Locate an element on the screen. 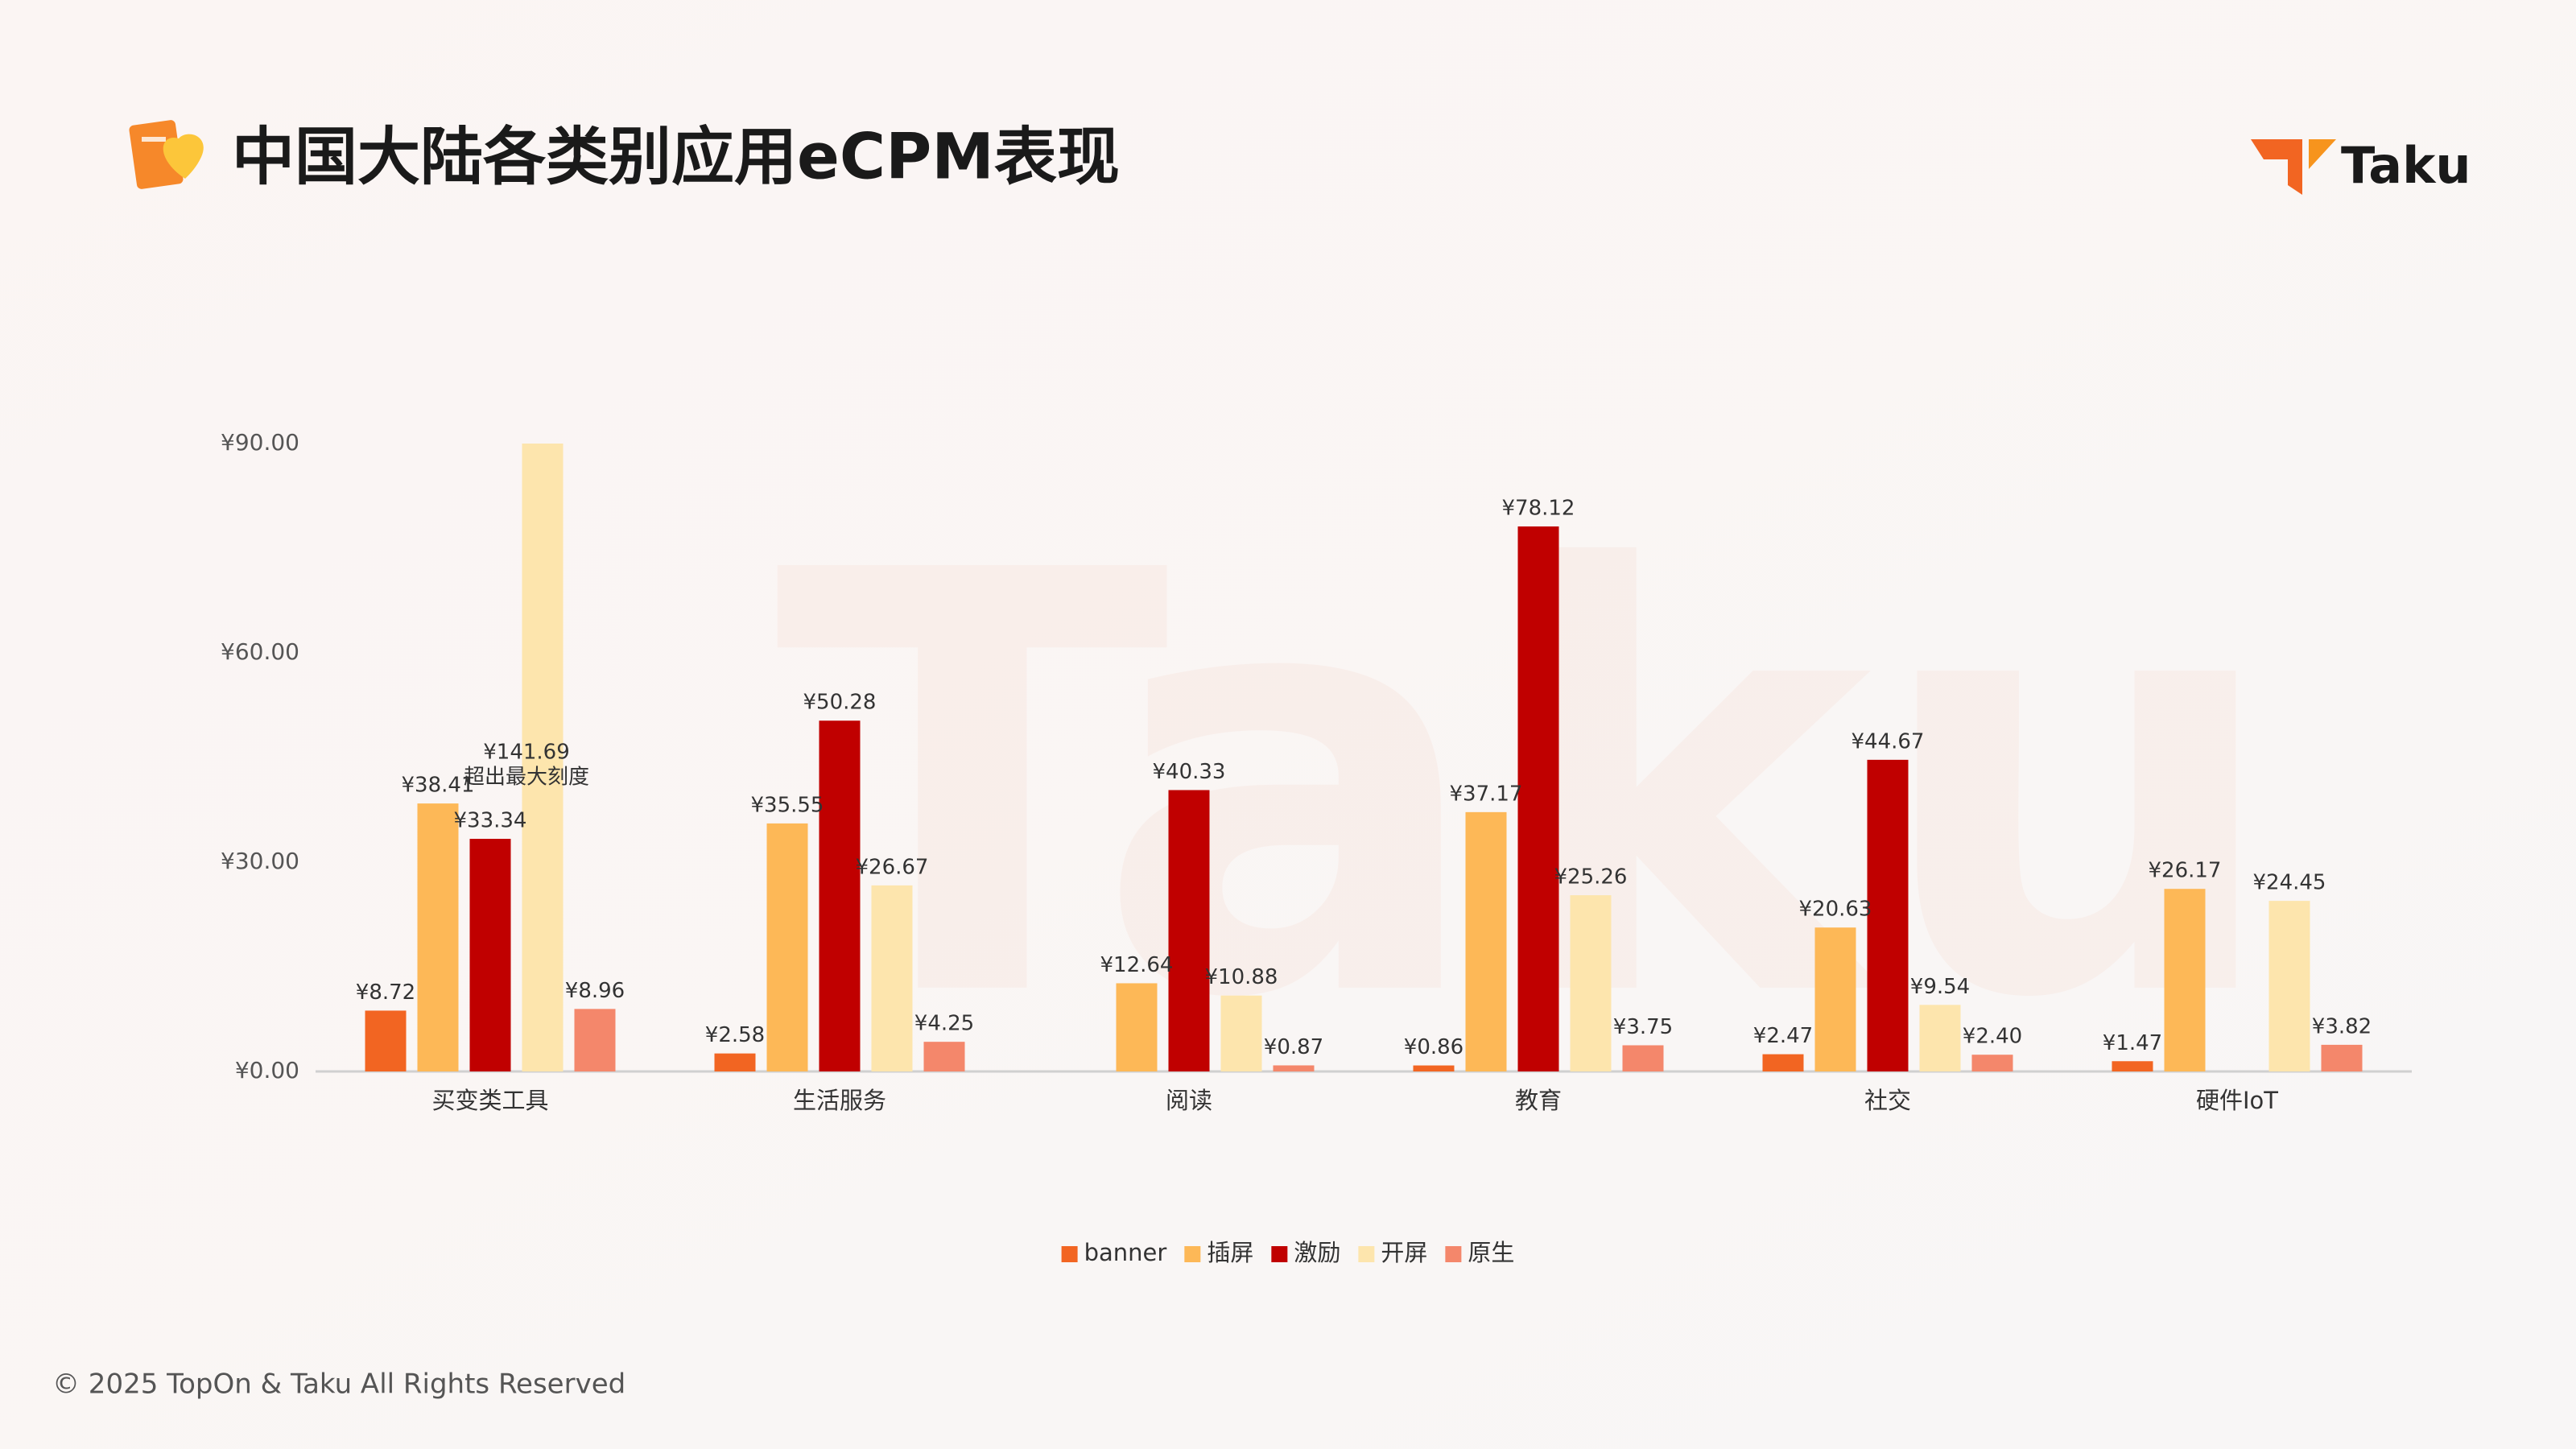  y-tick-label: ¥90.00 is located at coordinates (260, 442).